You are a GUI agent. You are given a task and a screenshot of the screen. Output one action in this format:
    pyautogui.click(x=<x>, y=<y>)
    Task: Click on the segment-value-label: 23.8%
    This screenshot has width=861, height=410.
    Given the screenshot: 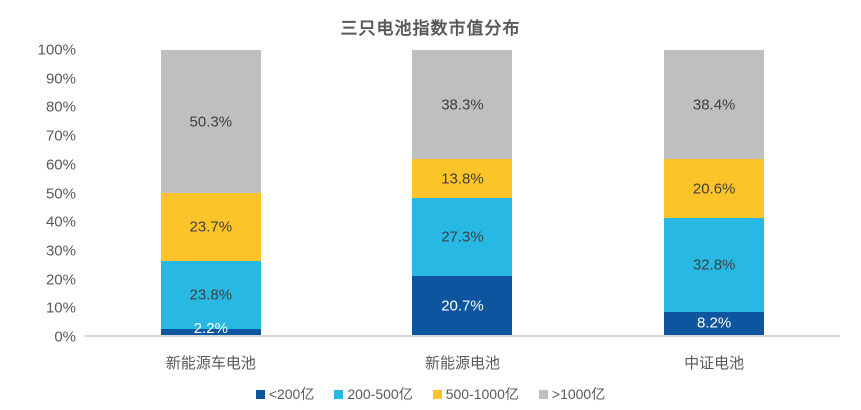 What is the action you would take?
    pyautogui.click(x=211, y=295)
    